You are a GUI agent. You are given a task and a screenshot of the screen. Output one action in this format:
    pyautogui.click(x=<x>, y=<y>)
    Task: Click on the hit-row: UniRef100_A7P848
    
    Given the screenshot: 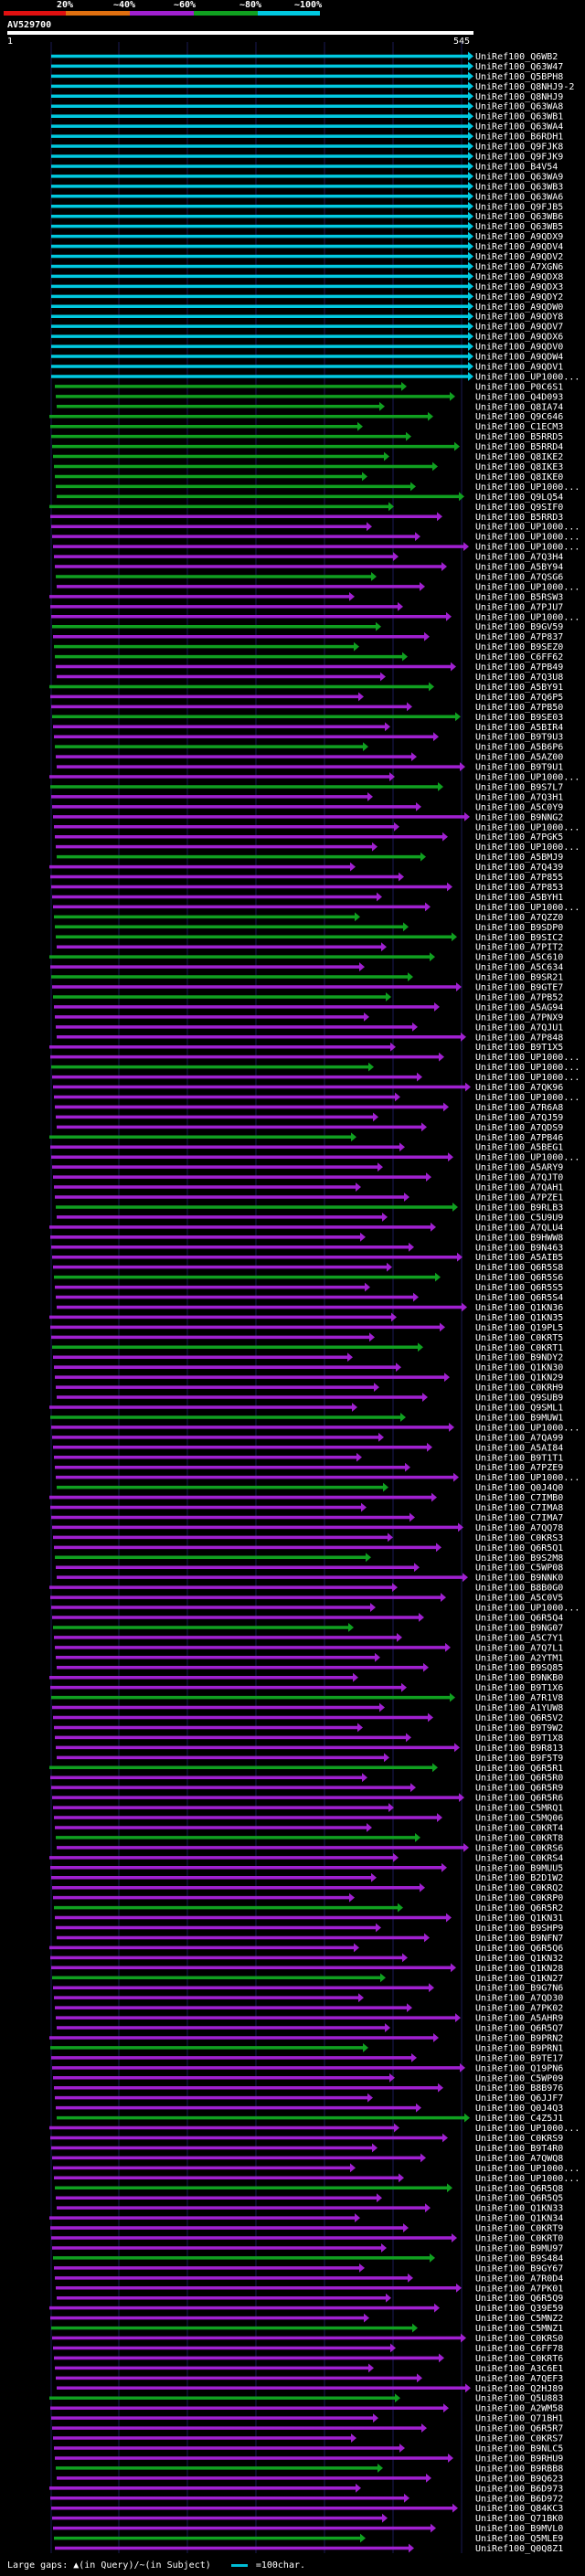 What is the action you would take?
    pyautogui.click(x=310, y=1037)
    